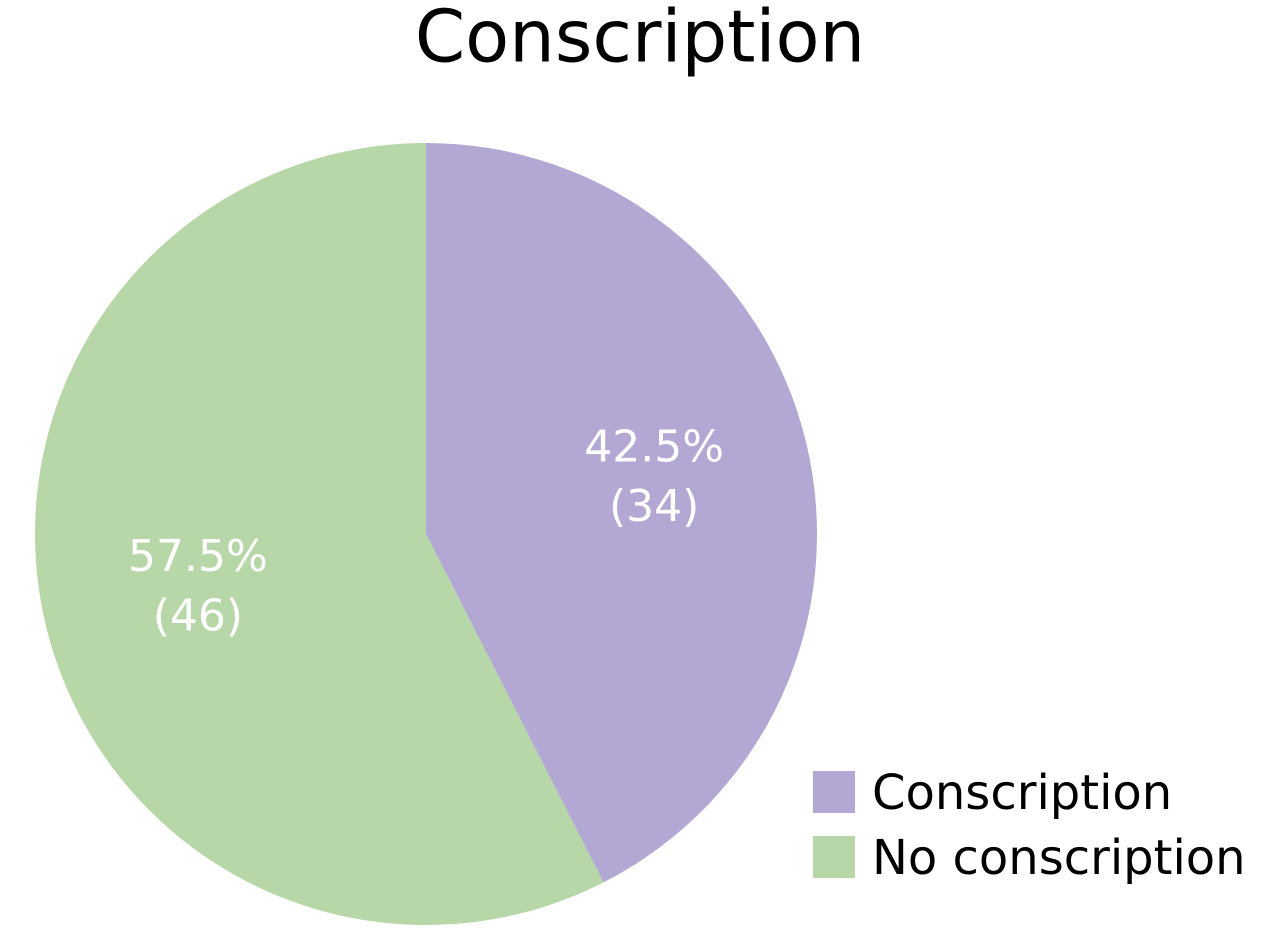 This screenshot has width=1280, height=934. I want to click on slice-label: 57.5% (46), so click(198, 586).